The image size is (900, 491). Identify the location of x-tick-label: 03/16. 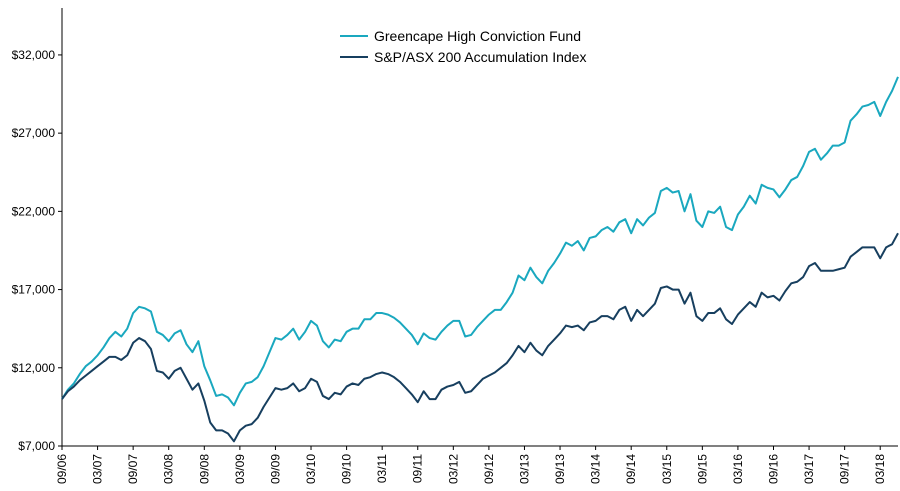
(738, 469).